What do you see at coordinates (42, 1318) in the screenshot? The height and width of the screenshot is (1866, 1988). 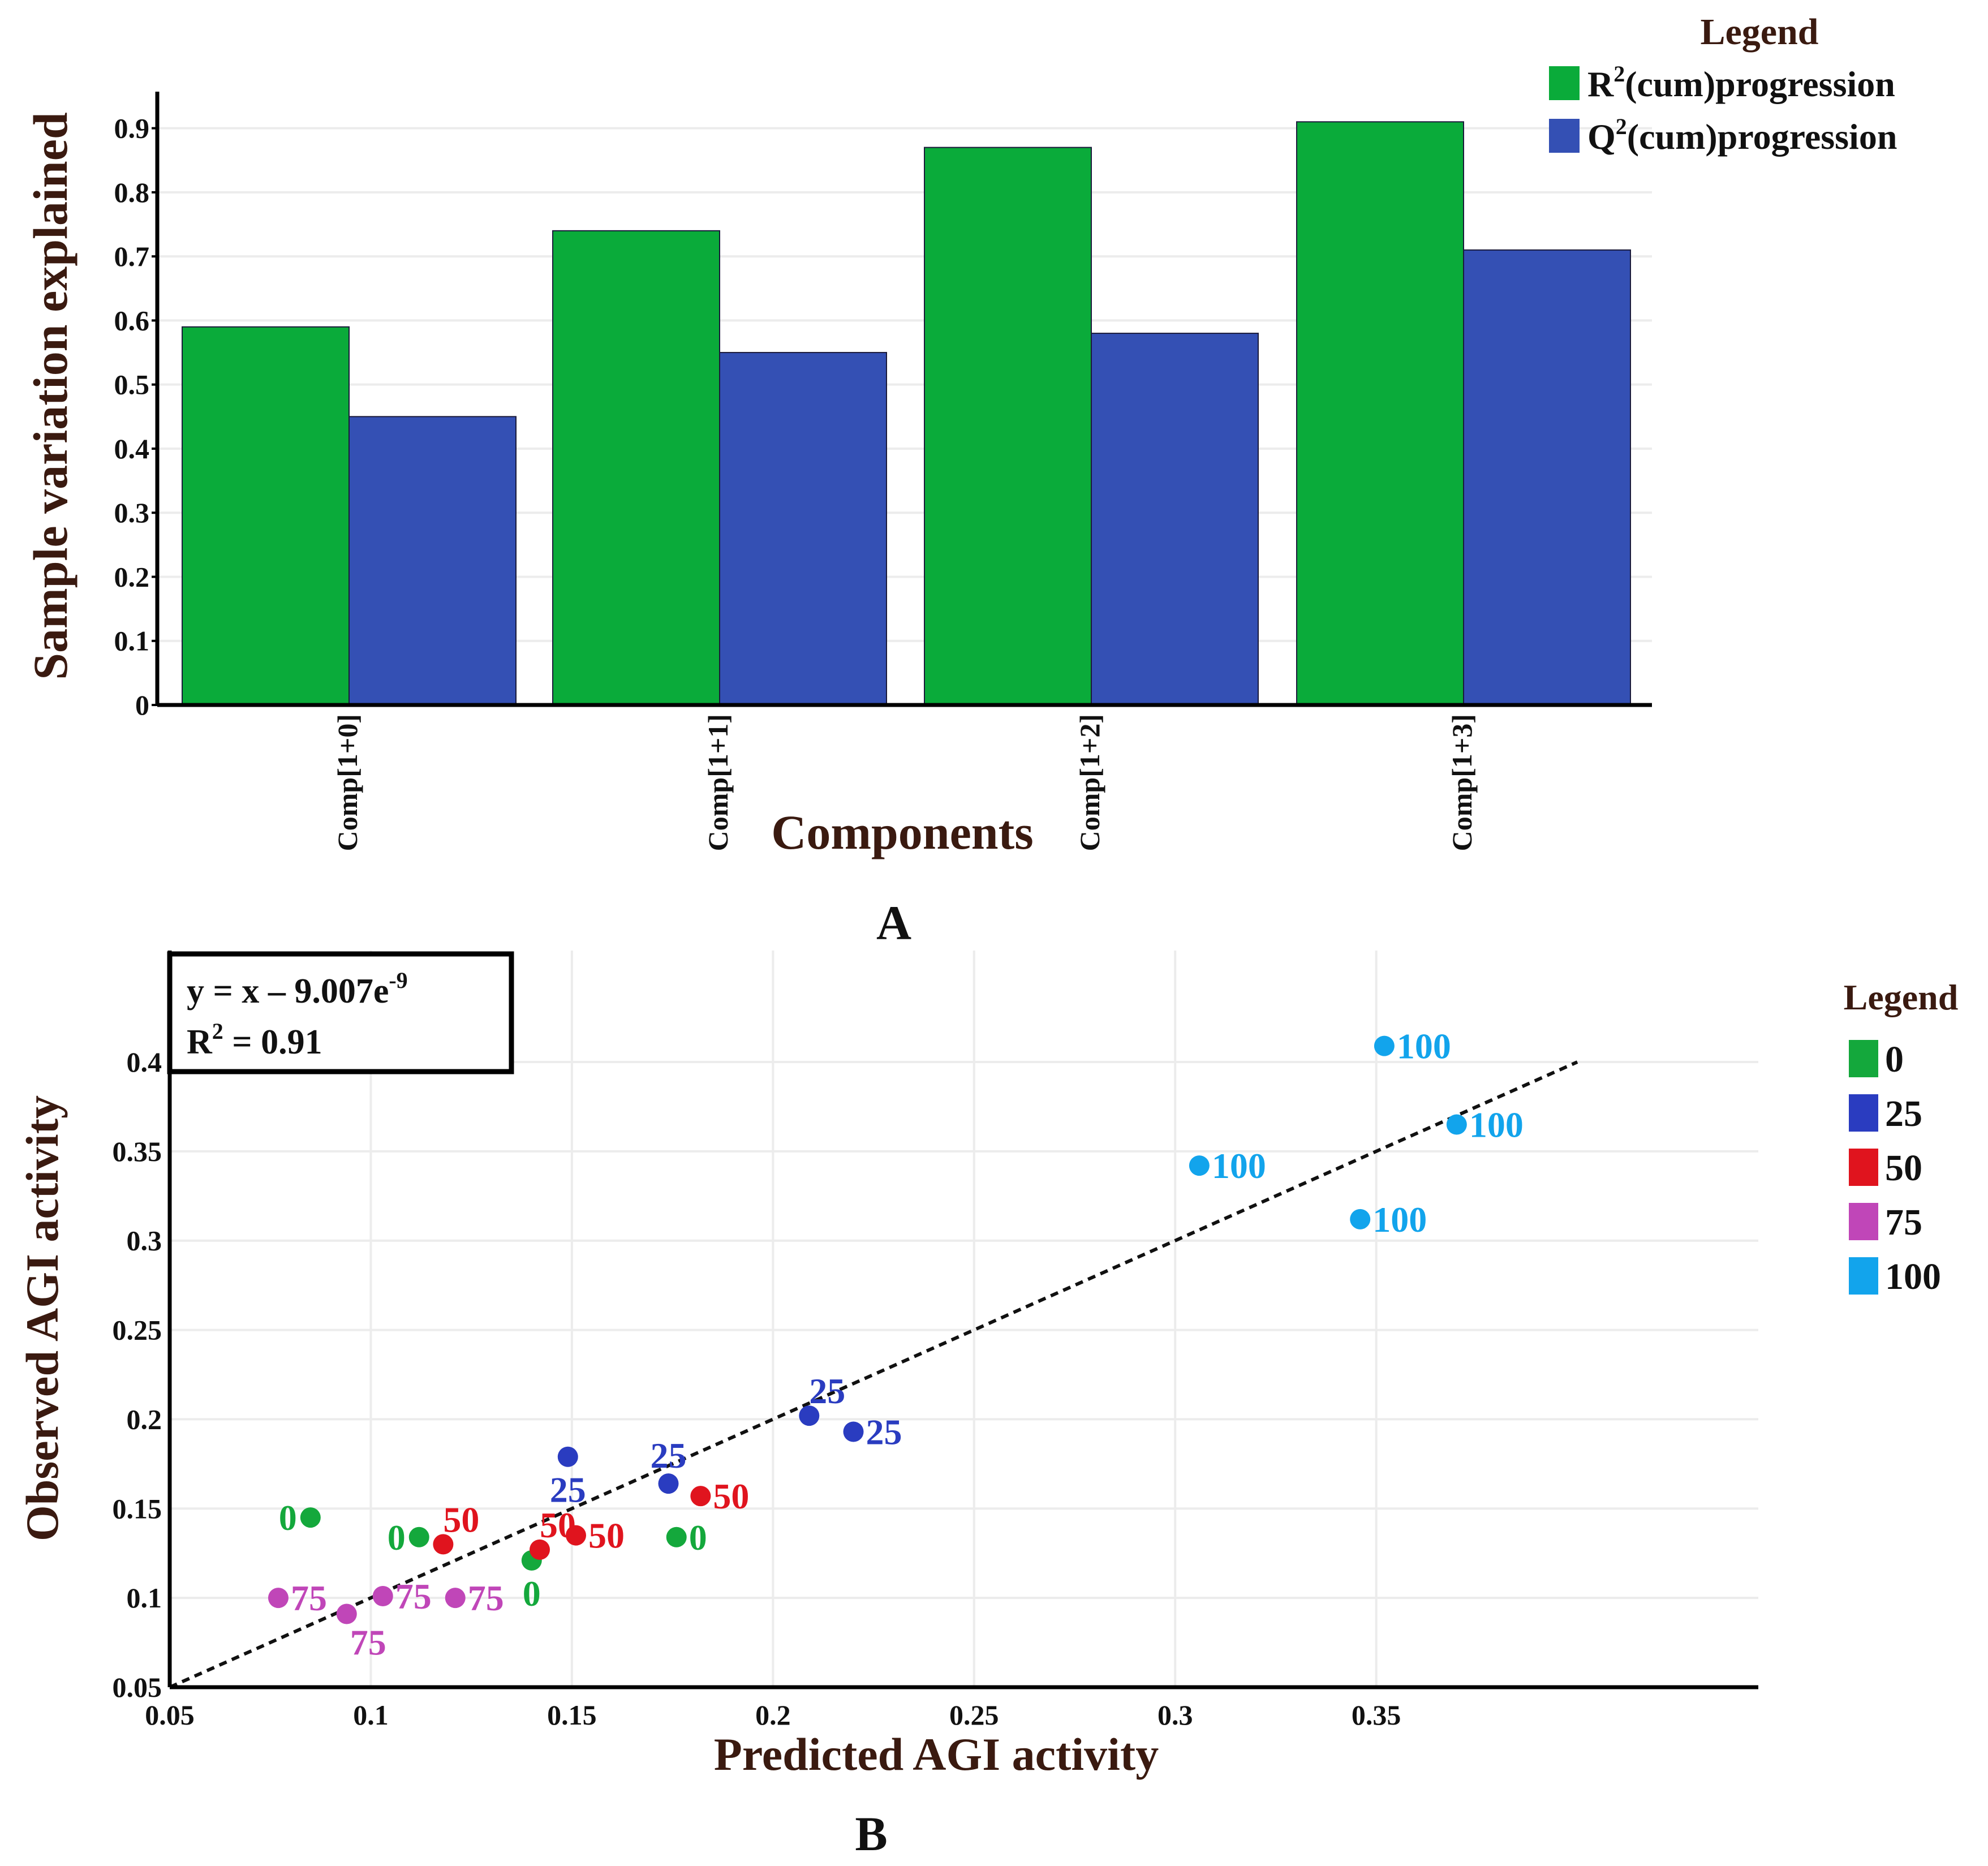 I see `b-y-axis-title: Observed AGI activity` at bounding box center [42, 1318].